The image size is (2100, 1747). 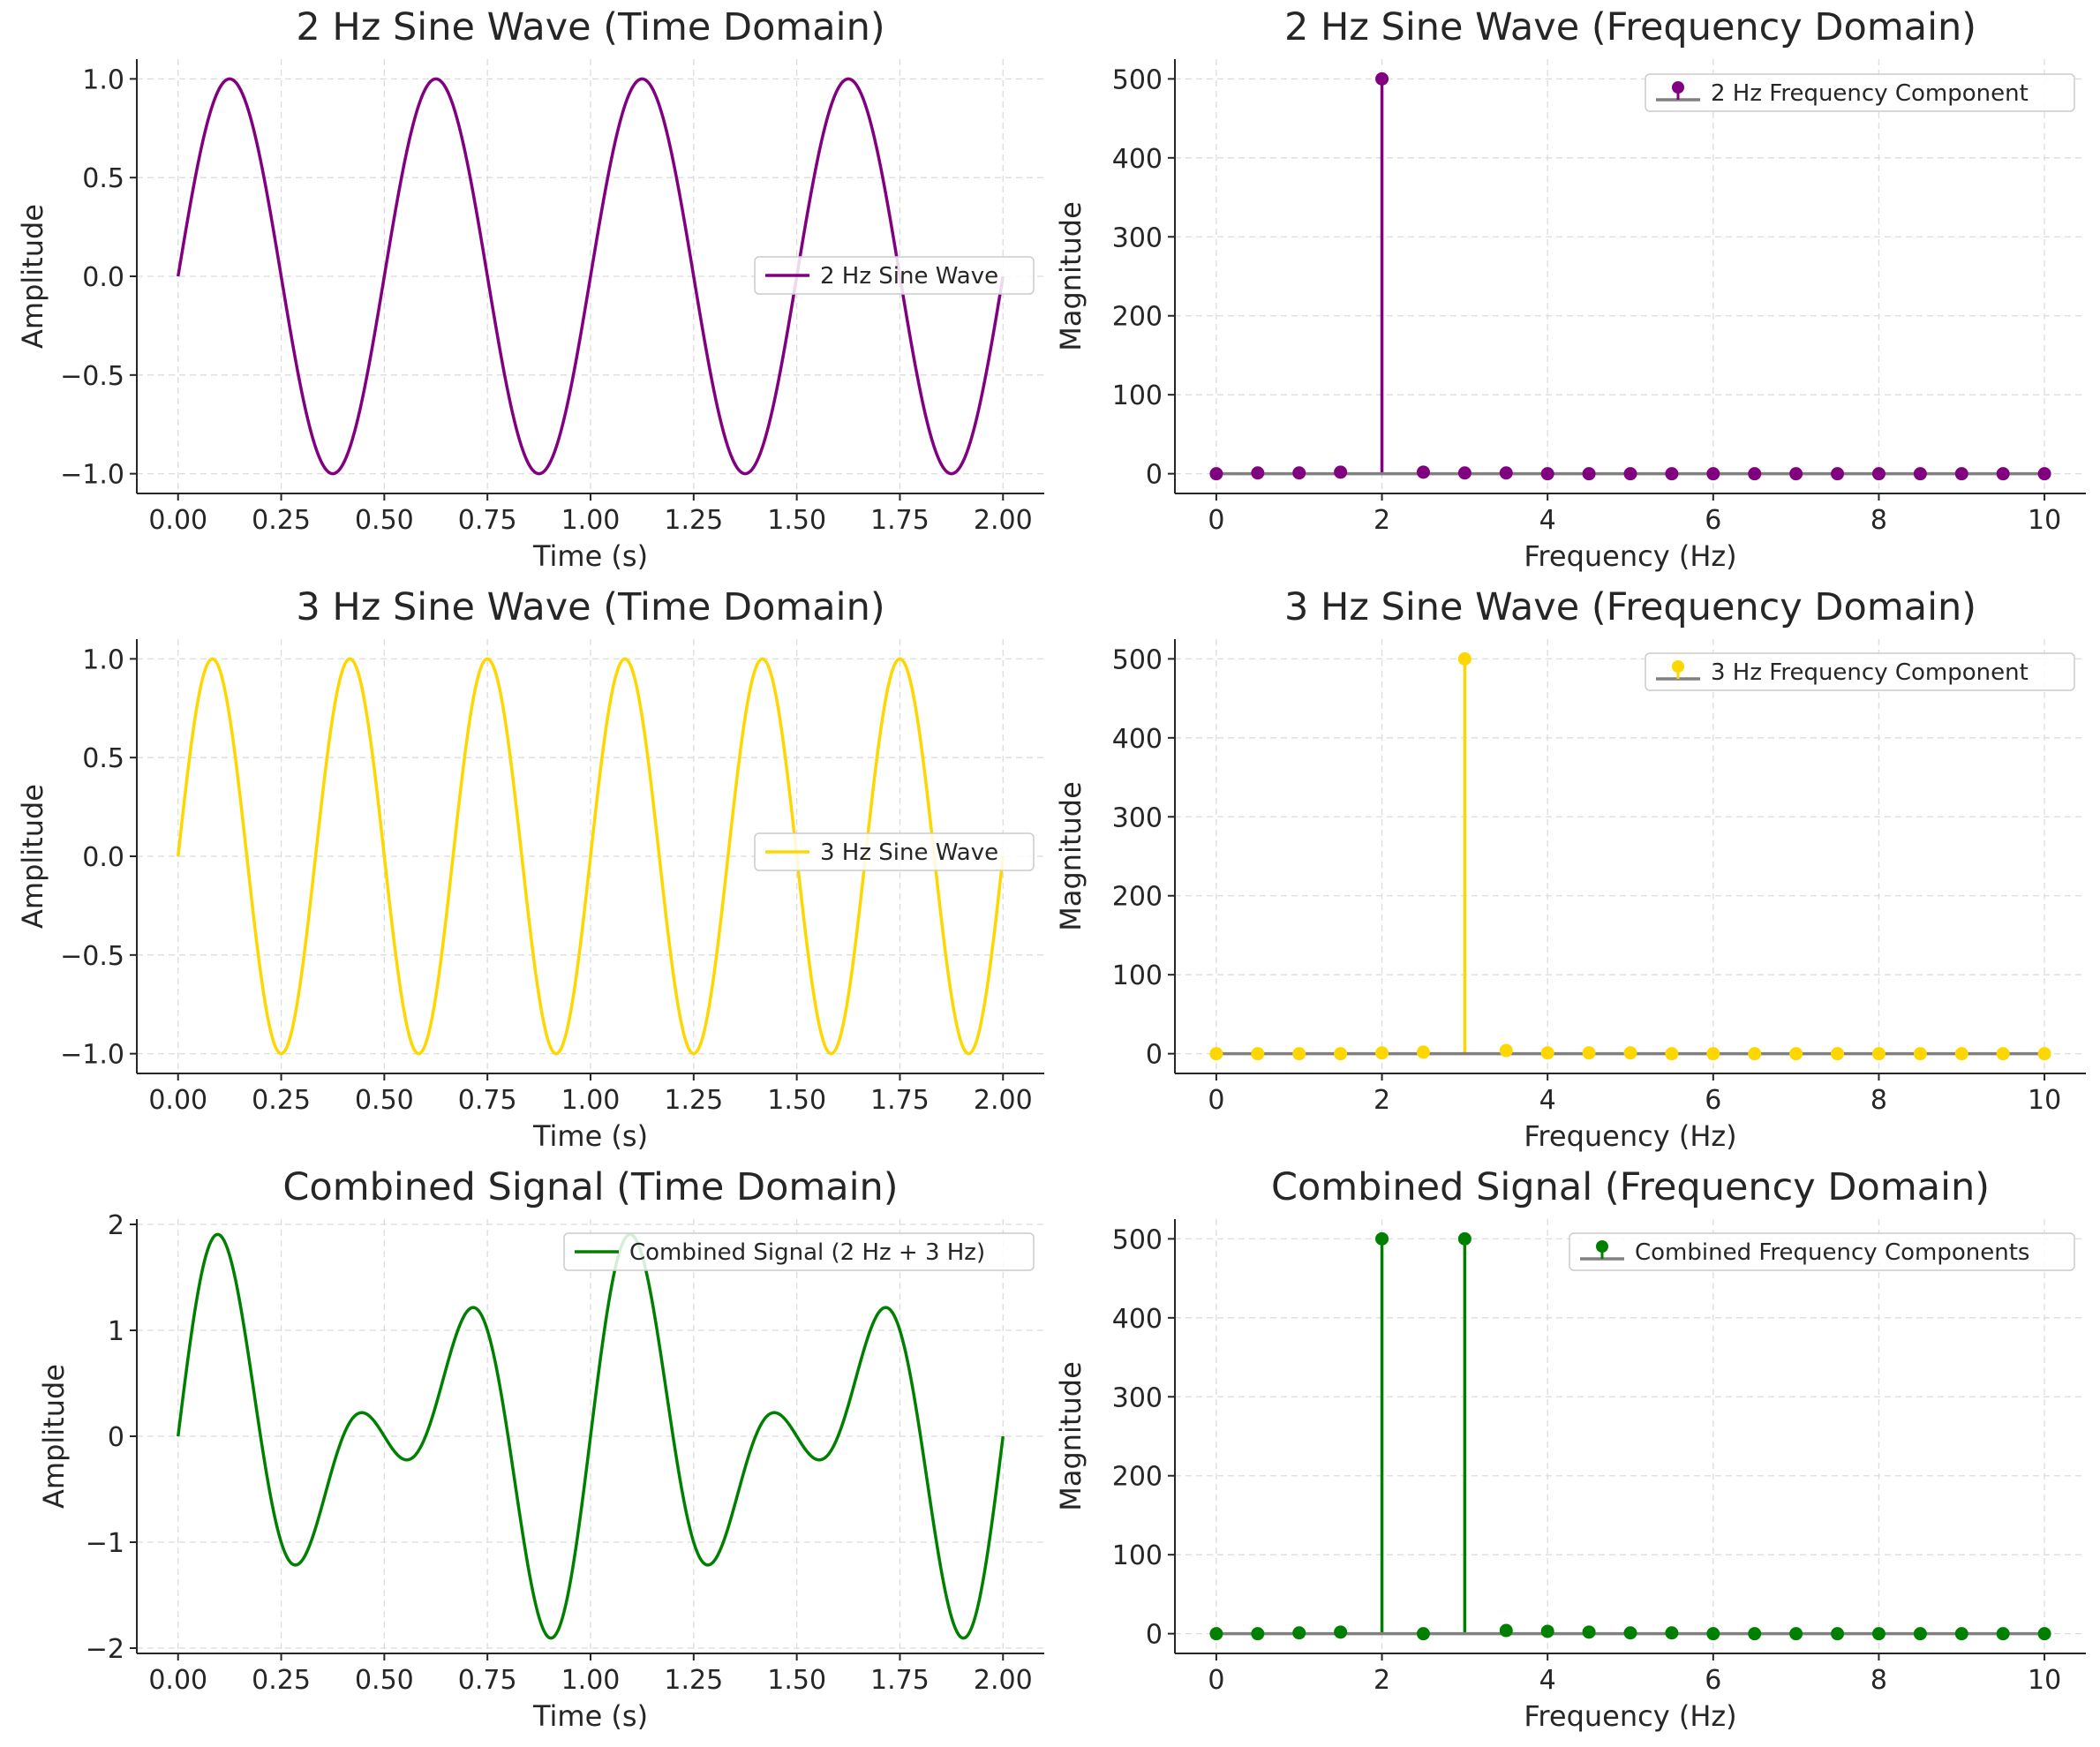 I want to click on chart-title: 2 Hz Sine Wave (Time Domain), so click(x=590, y=27).